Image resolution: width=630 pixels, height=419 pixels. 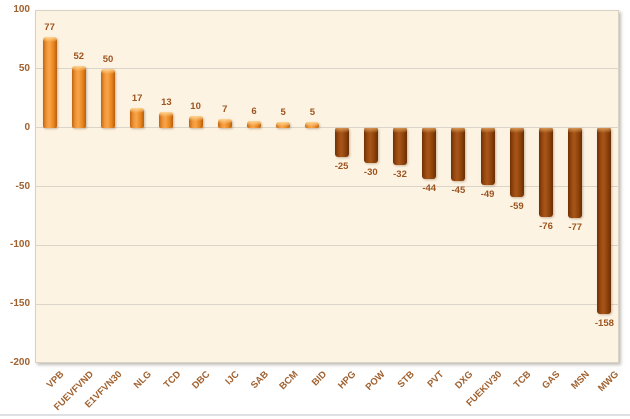 I want to click on x-axis-label-text: HPG, so click(x=347, y=380).